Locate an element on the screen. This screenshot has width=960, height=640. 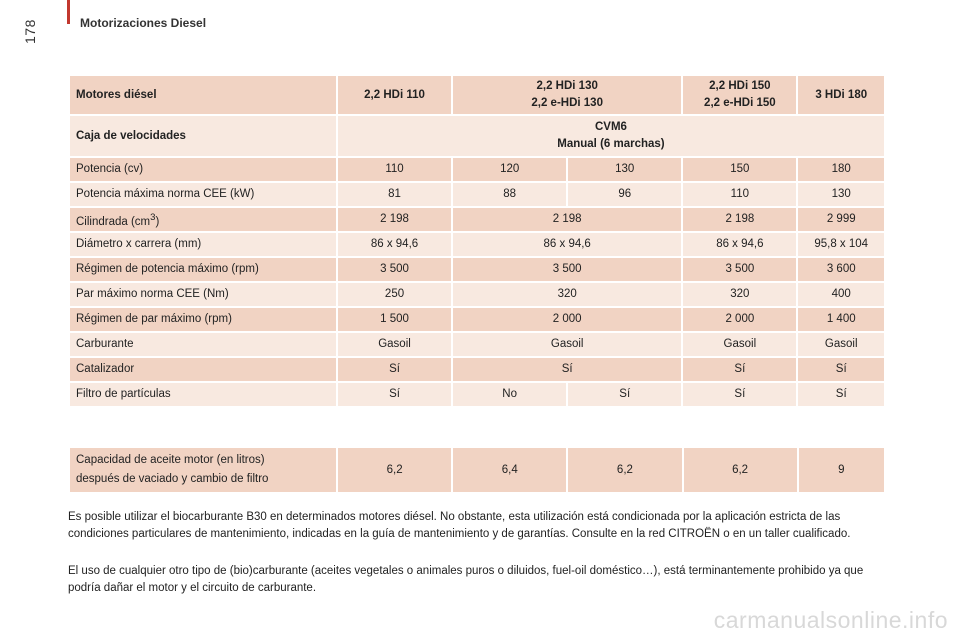
watermark: carmanualsonline.info is located at coordinates (830, 620).